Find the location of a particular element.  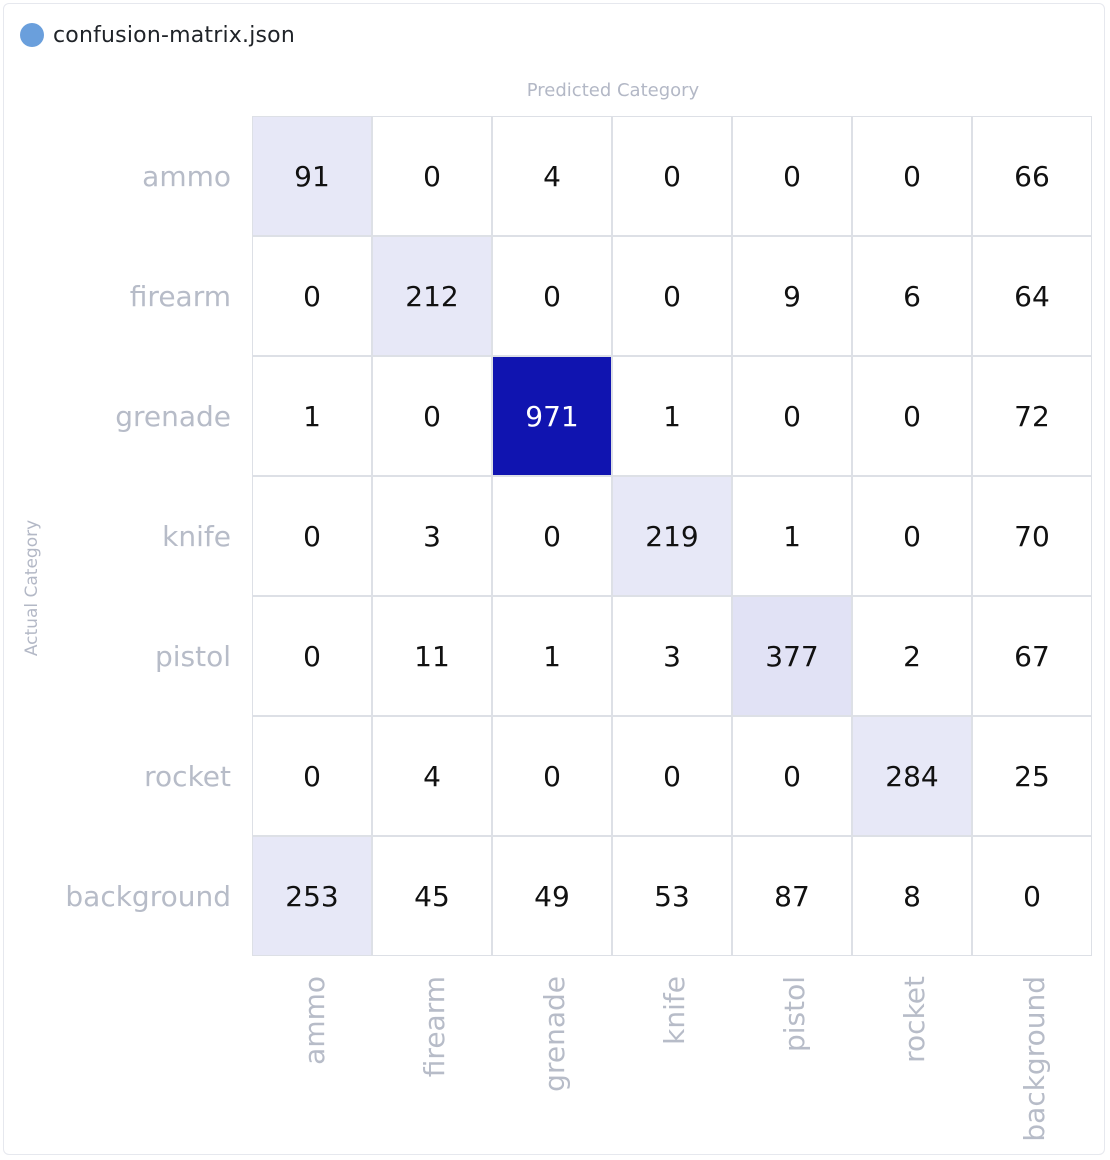

heatmap-cell: 284 is located at coordinates (912, 776).